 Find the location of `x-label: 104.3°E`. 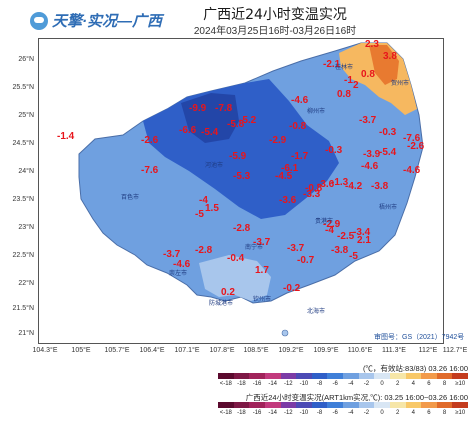

x-label: 104.3°E is located at coordinates (45, 350).